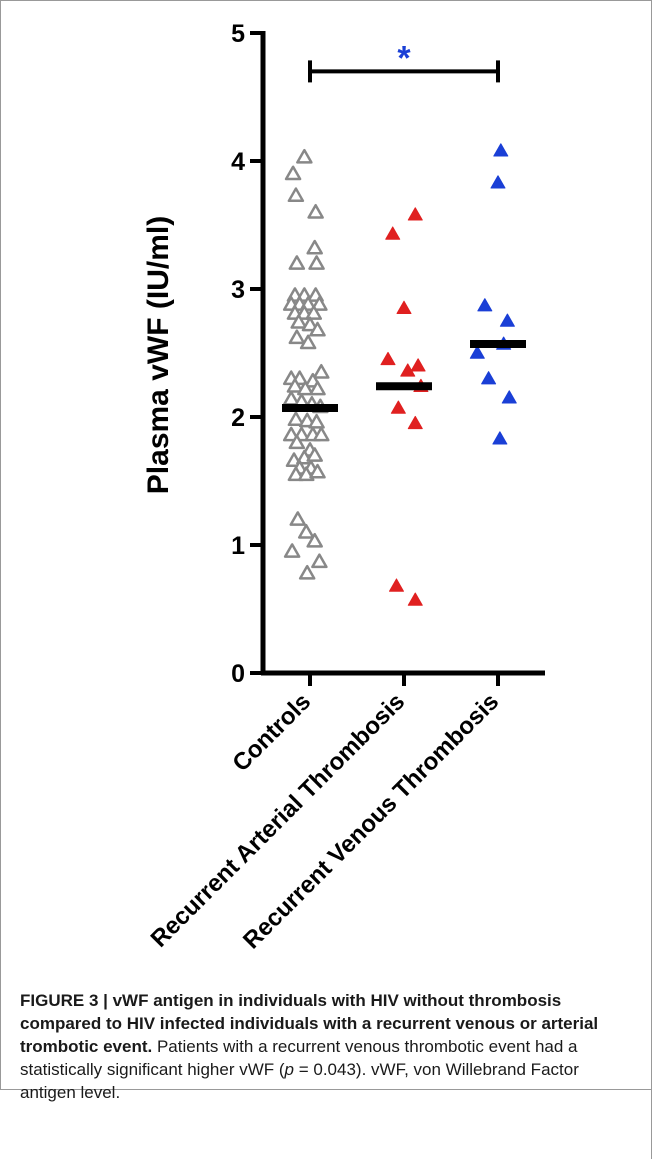  Describe the element at coordinates (238, 546) in the screenshot. I see `y-tick-label: 1` at that location.